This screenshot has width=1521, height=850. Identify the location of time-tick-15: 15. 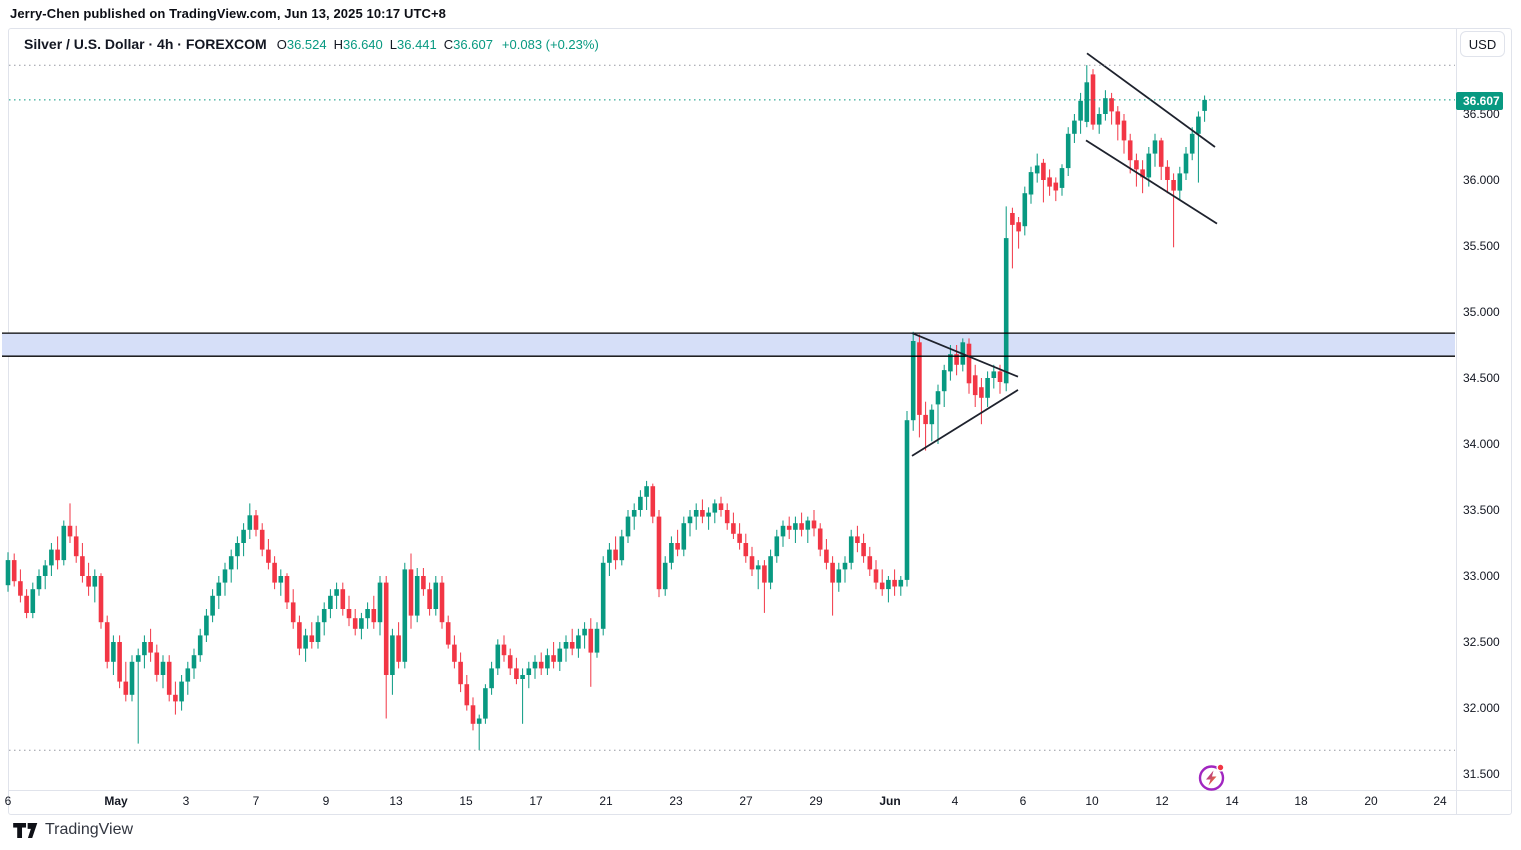
(466, 801).